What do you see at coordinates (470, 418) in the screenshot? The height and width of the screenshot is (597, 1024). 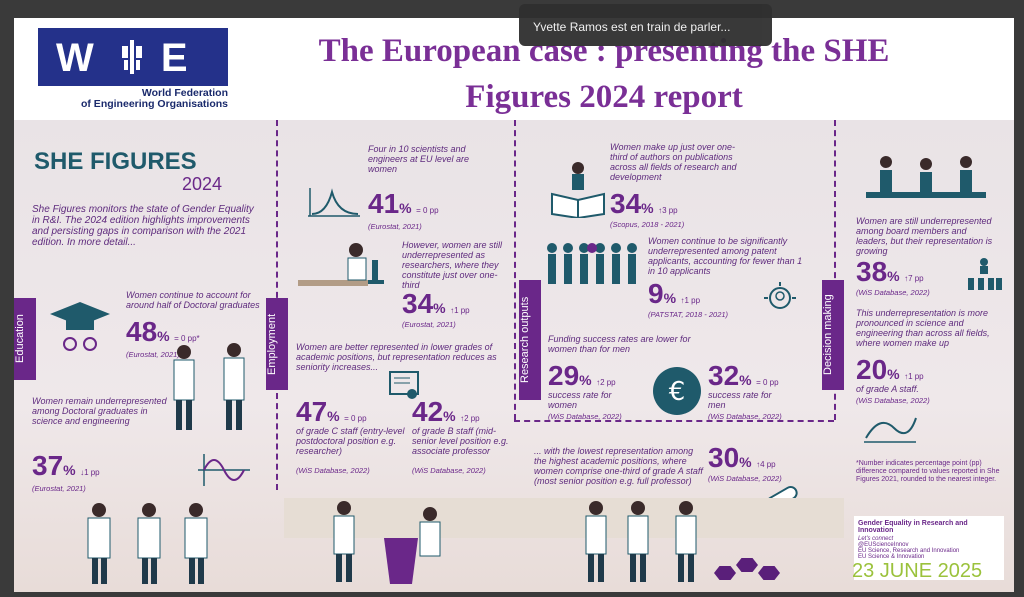 I see `emp5-delta: ↑2 pp` at bounding box center [470, 418].